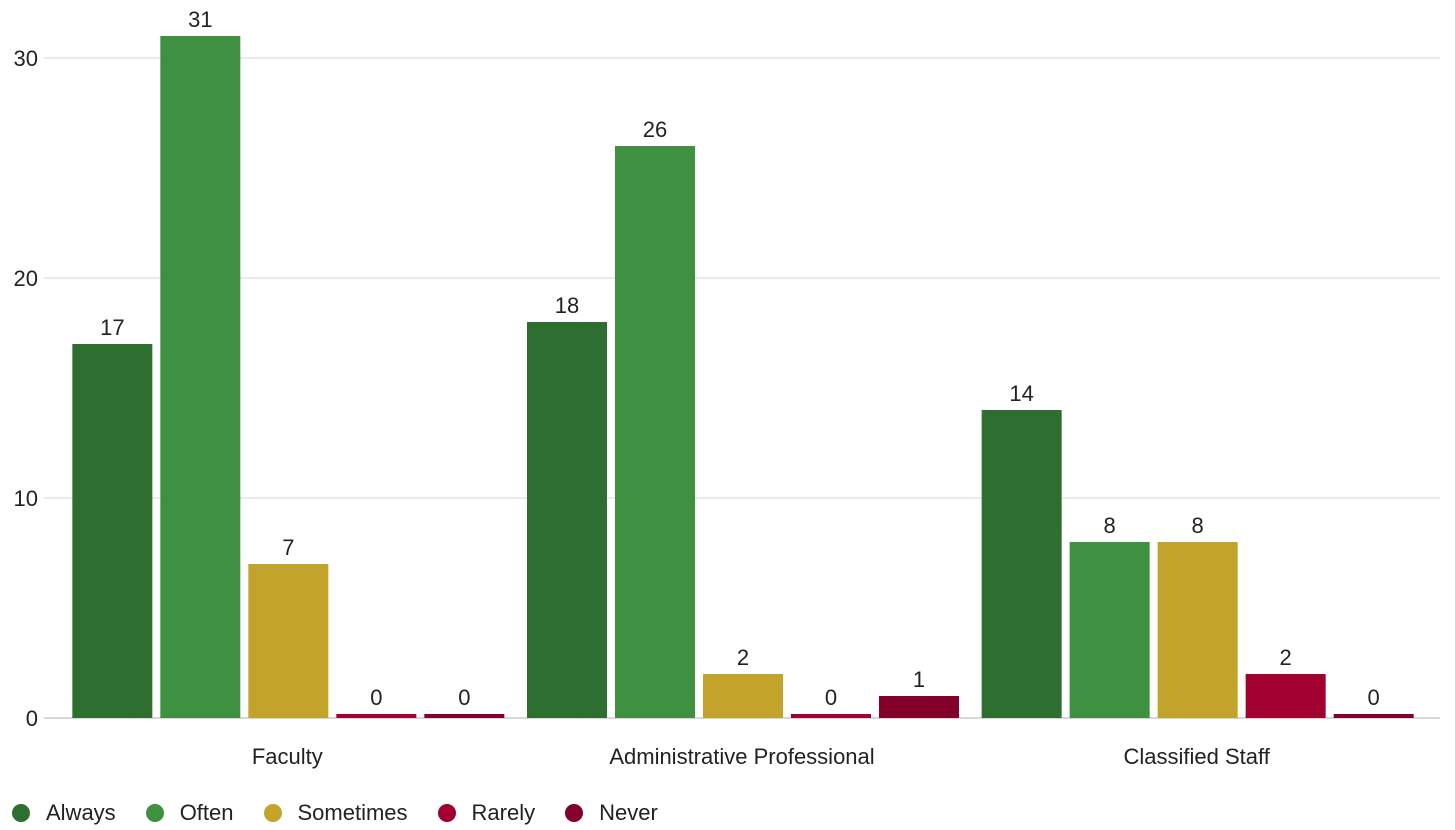 The height and width of the screenshot is (830, 1455). What do you see at coordinates (26, 498) in the screenshot?
I see `y-tick-label: 10` at bounding box center [26, 498].